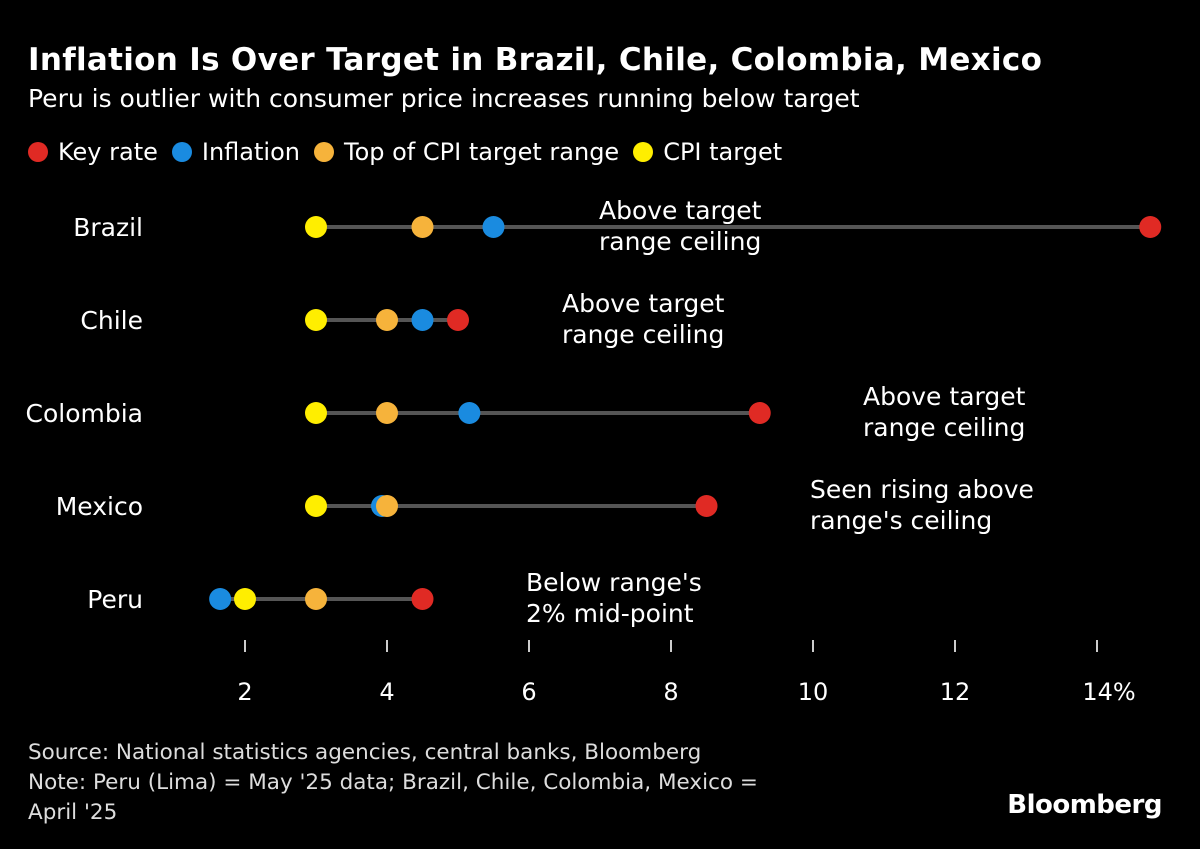 Image resolution: width=1200 pixels, height=849 pixels. Describe the element at coordinates (813, 692) in the screenshot. I see `x-tick-label: 10` at that location.